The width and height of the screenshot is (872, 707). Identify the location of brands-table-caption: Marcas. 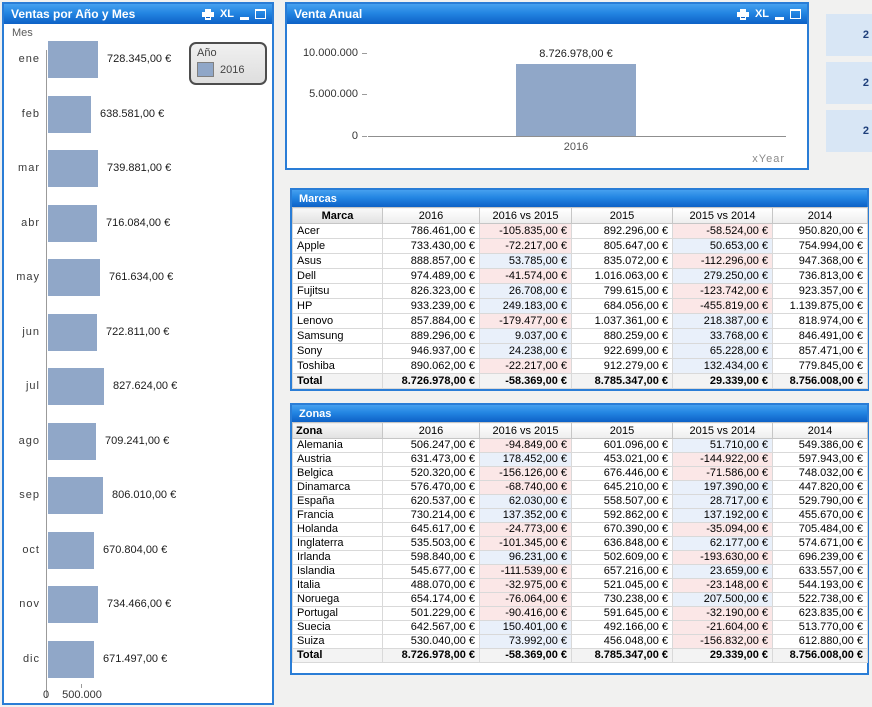
(579, 198).